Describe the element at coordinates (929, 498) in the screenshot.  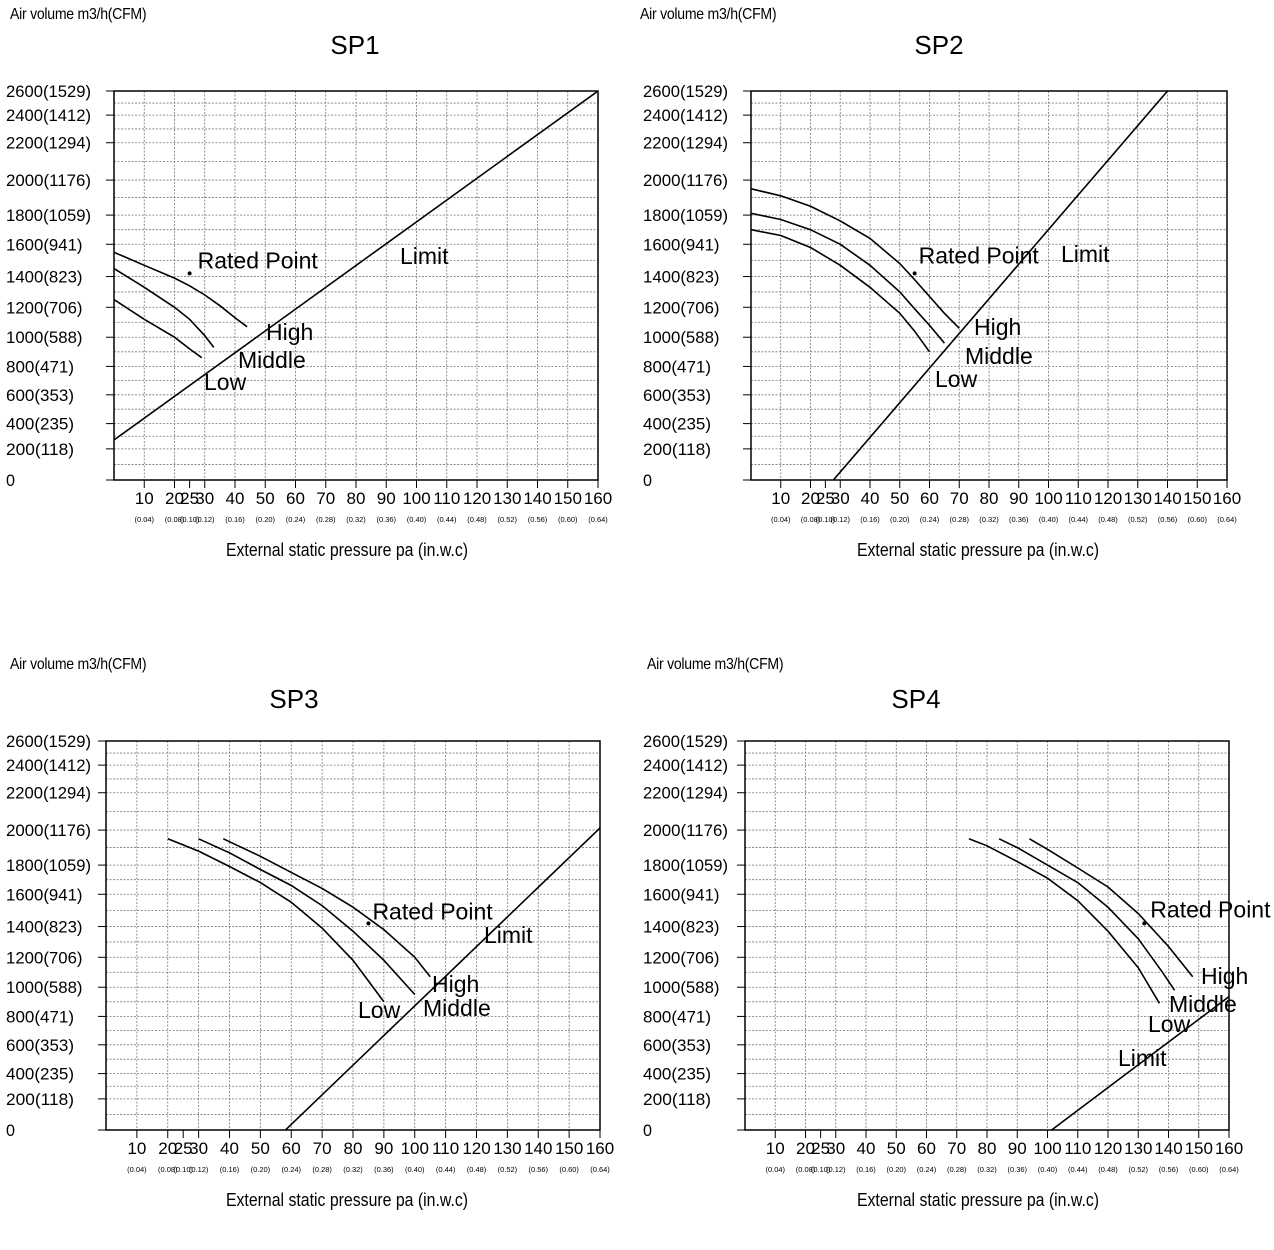
I see `x-tick-label: 60` at that location.